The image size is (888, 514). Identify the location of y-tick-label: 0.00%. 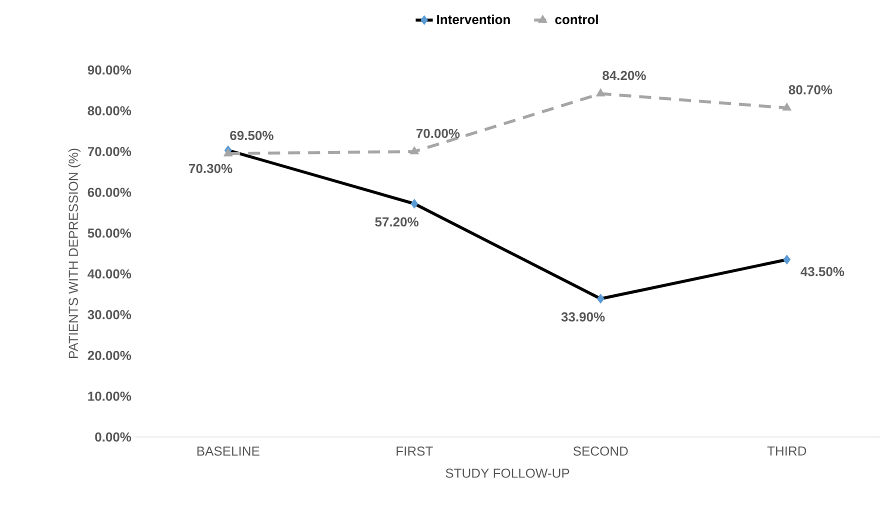
(113, 437).